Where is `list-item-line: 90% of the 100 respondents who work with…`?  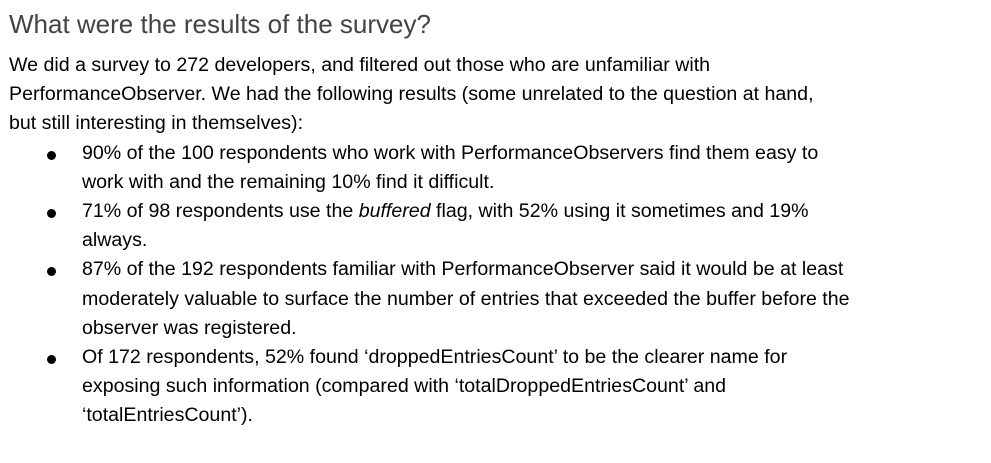 list-item-line: 90% of the 100 respondents who work with… is located at coordinates (450, 152).